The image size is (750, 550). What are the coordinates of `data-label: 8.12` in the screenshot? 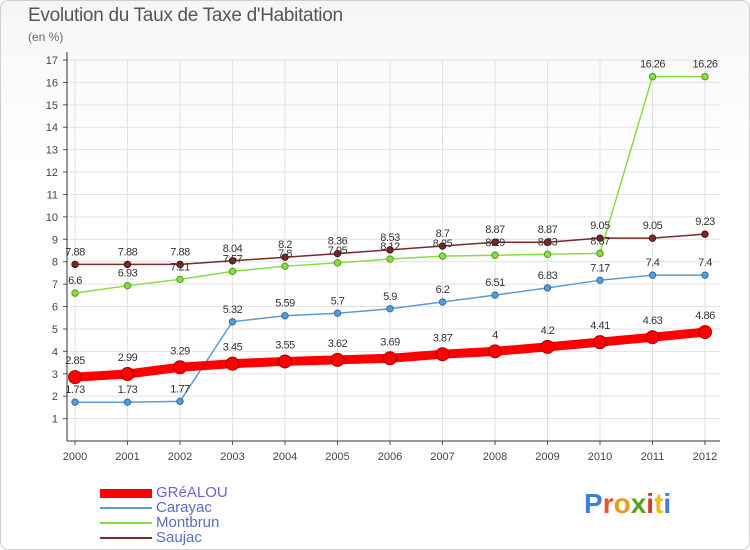 It's located at (390, 247).